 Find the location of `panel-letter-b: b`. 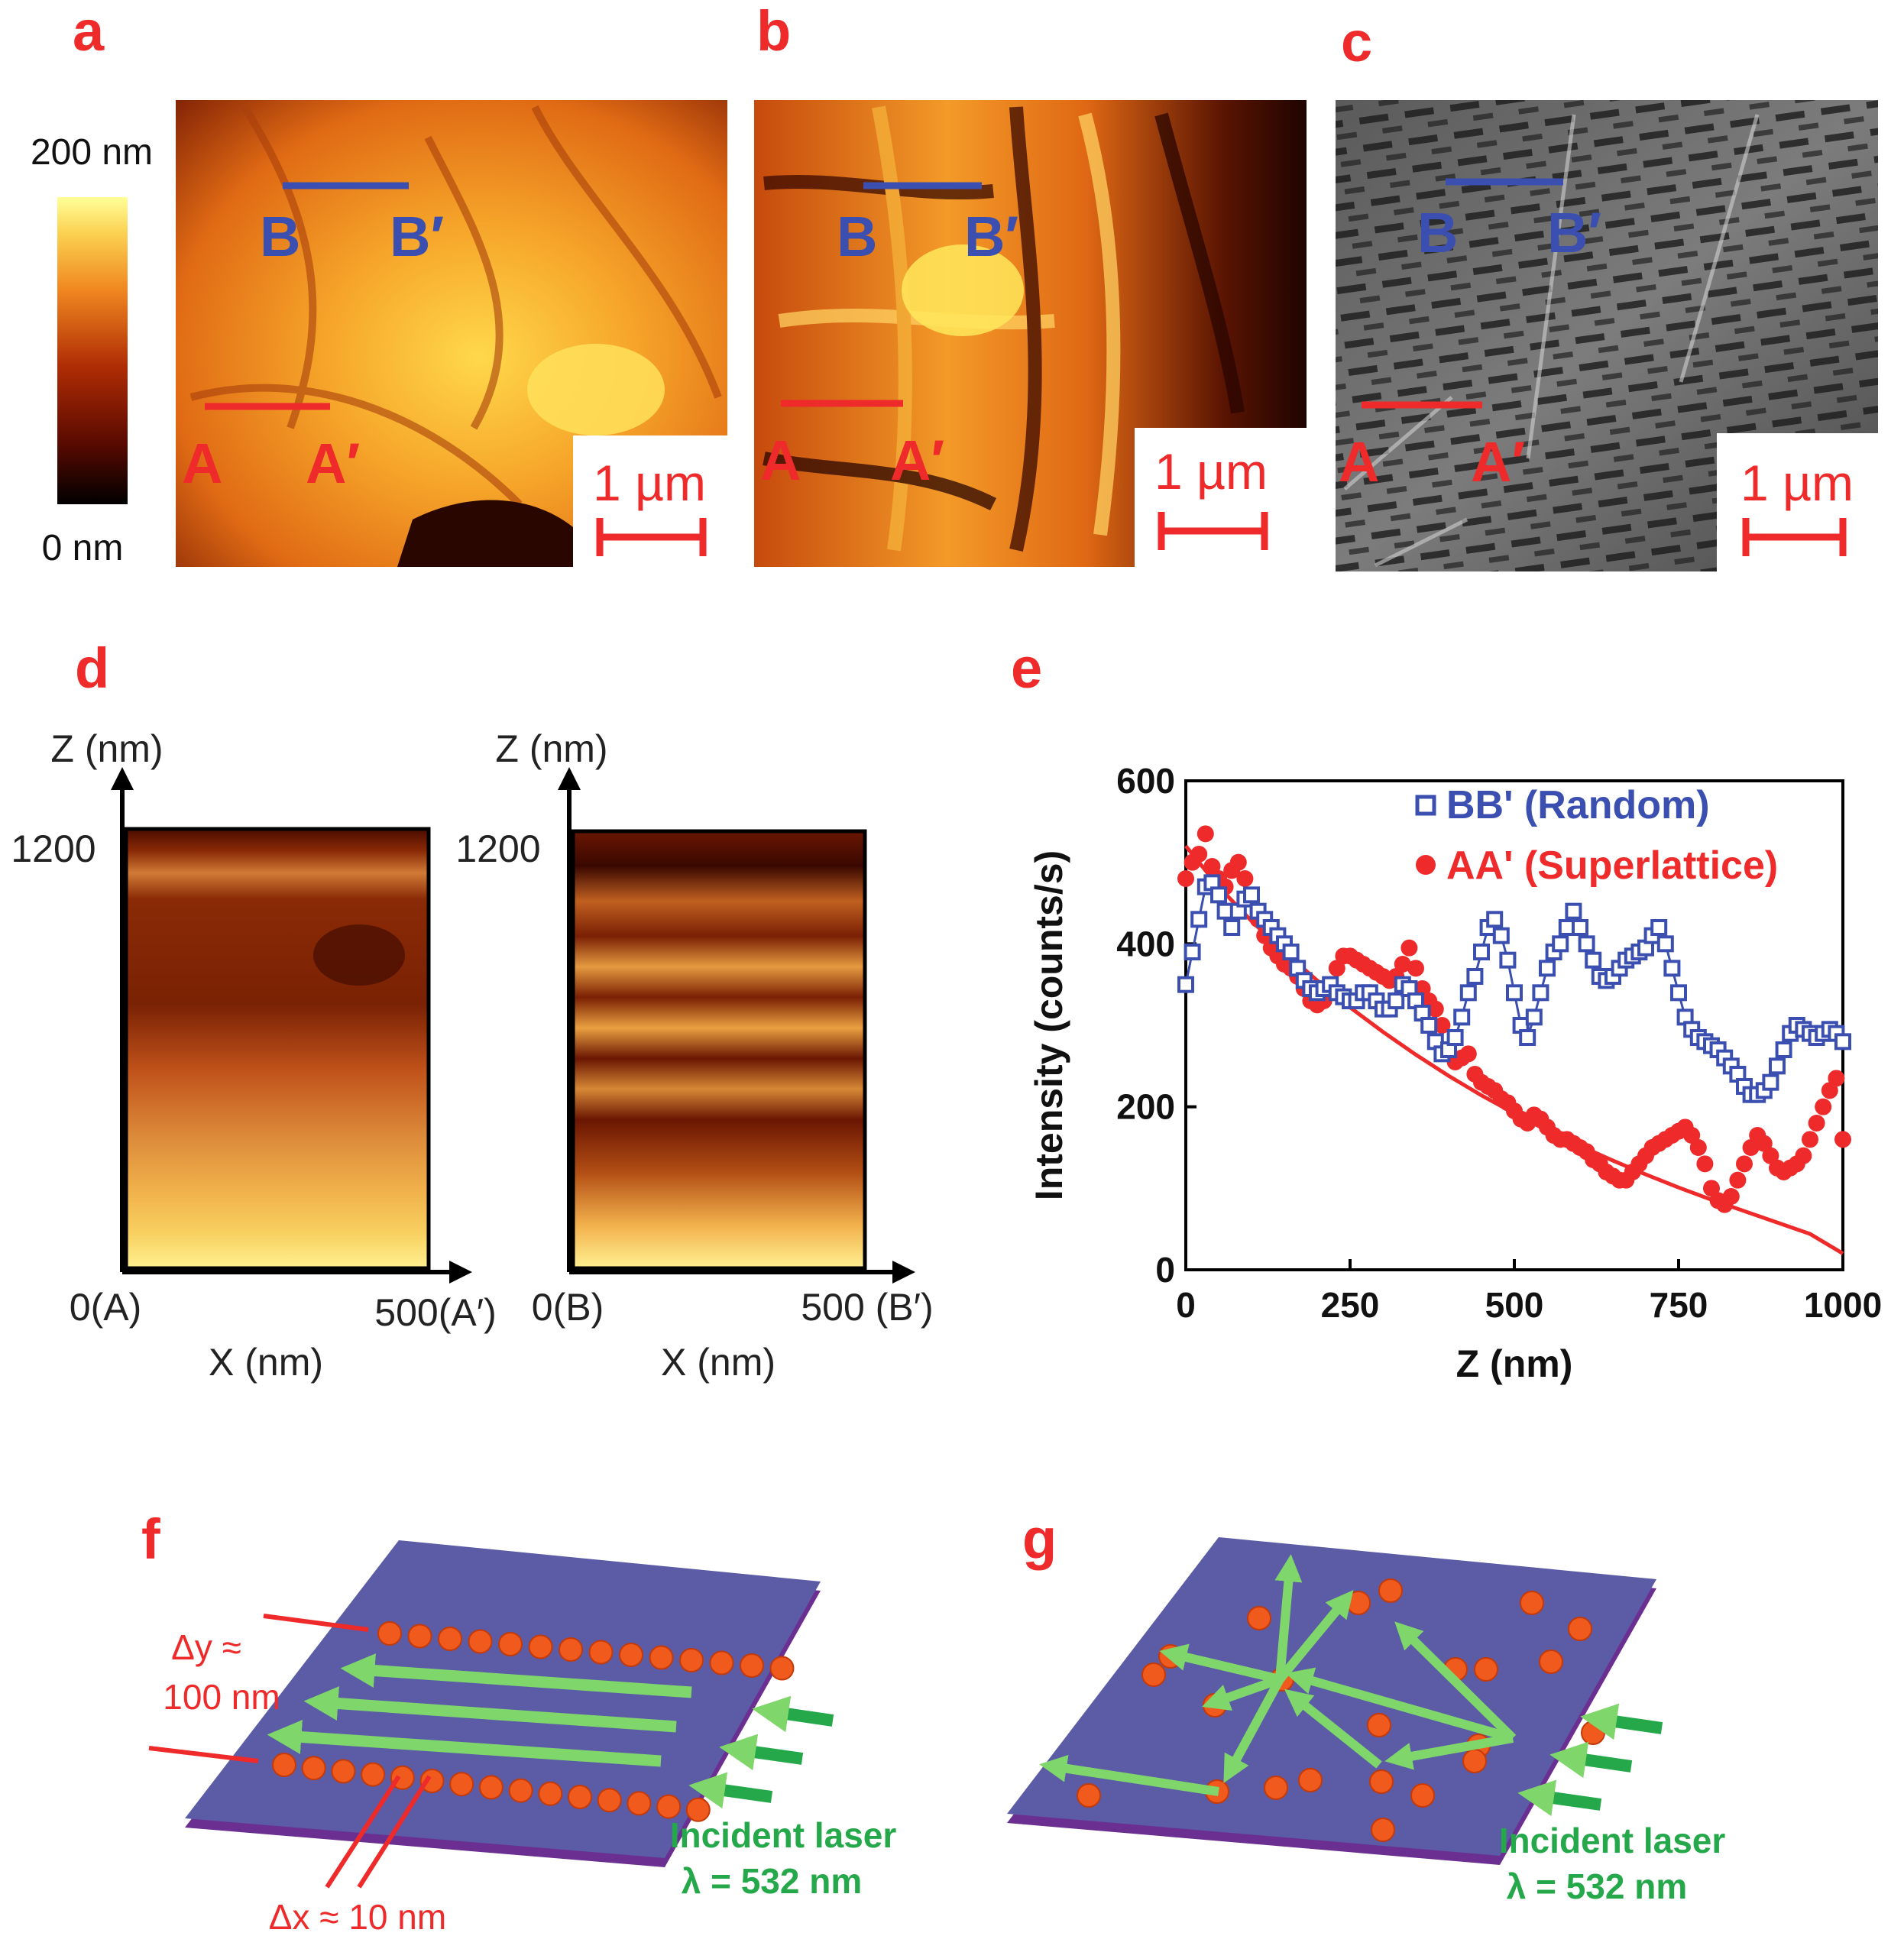

panel-letter-b: b is located at coordinates (773, 31).